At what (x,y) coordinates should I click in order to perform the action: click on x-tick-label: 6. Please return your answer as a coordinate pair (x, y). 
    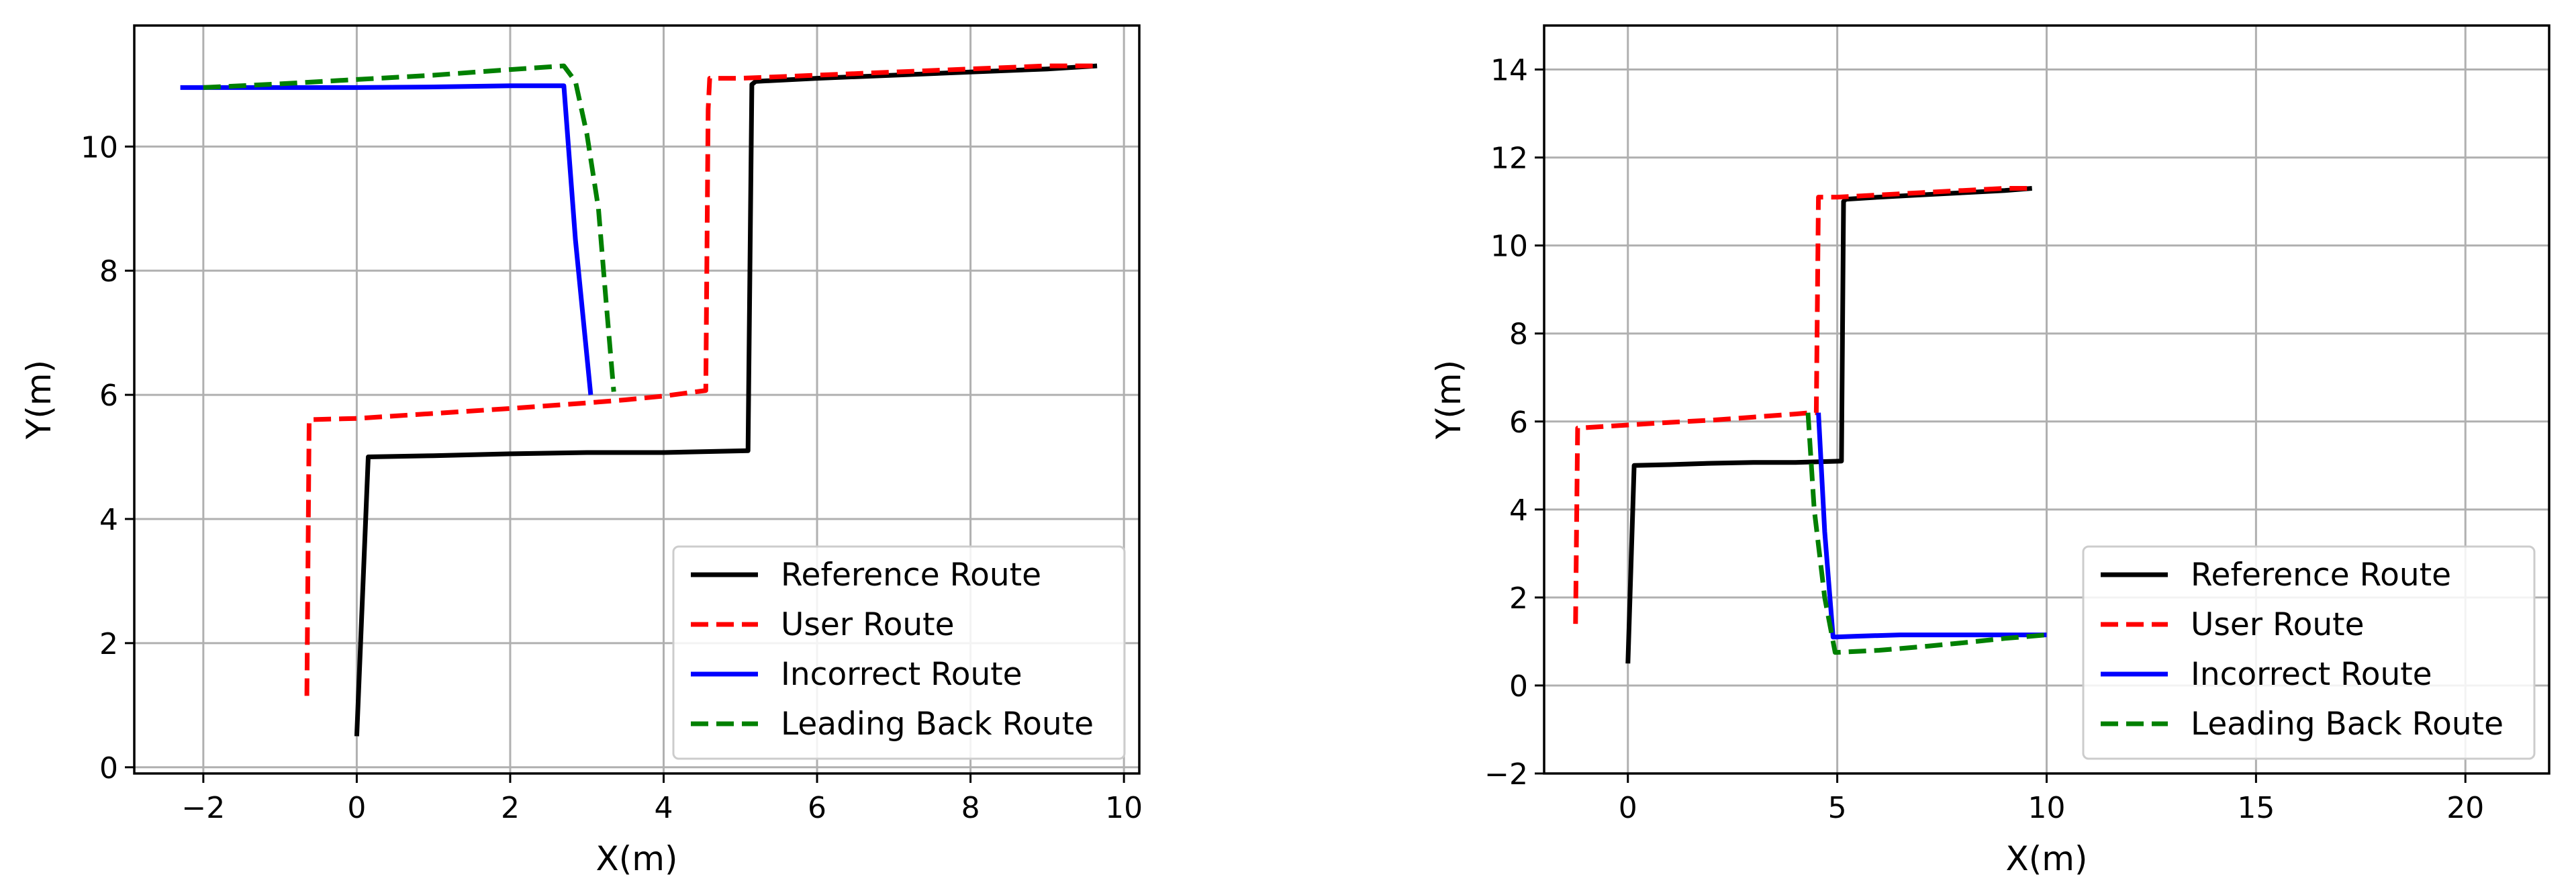
    Looking at the image, I should click on (817, 808).